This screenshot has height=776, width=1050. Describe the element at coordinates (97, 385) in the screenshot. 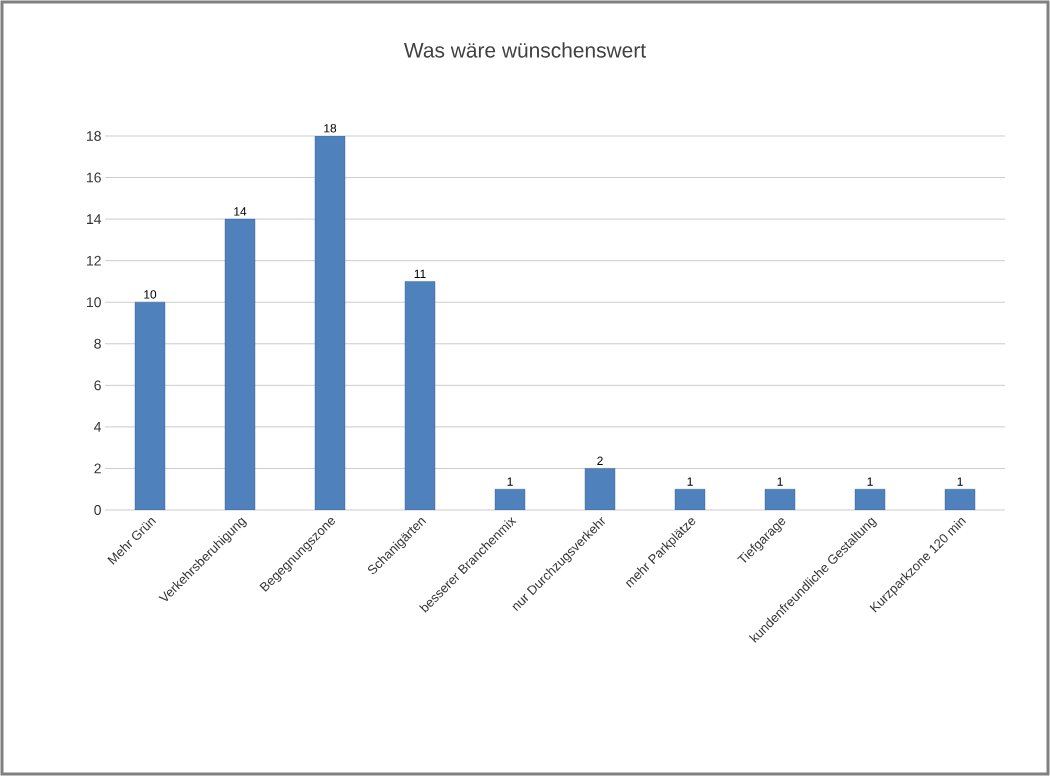

I see `y-tick-label: 6` at that location.